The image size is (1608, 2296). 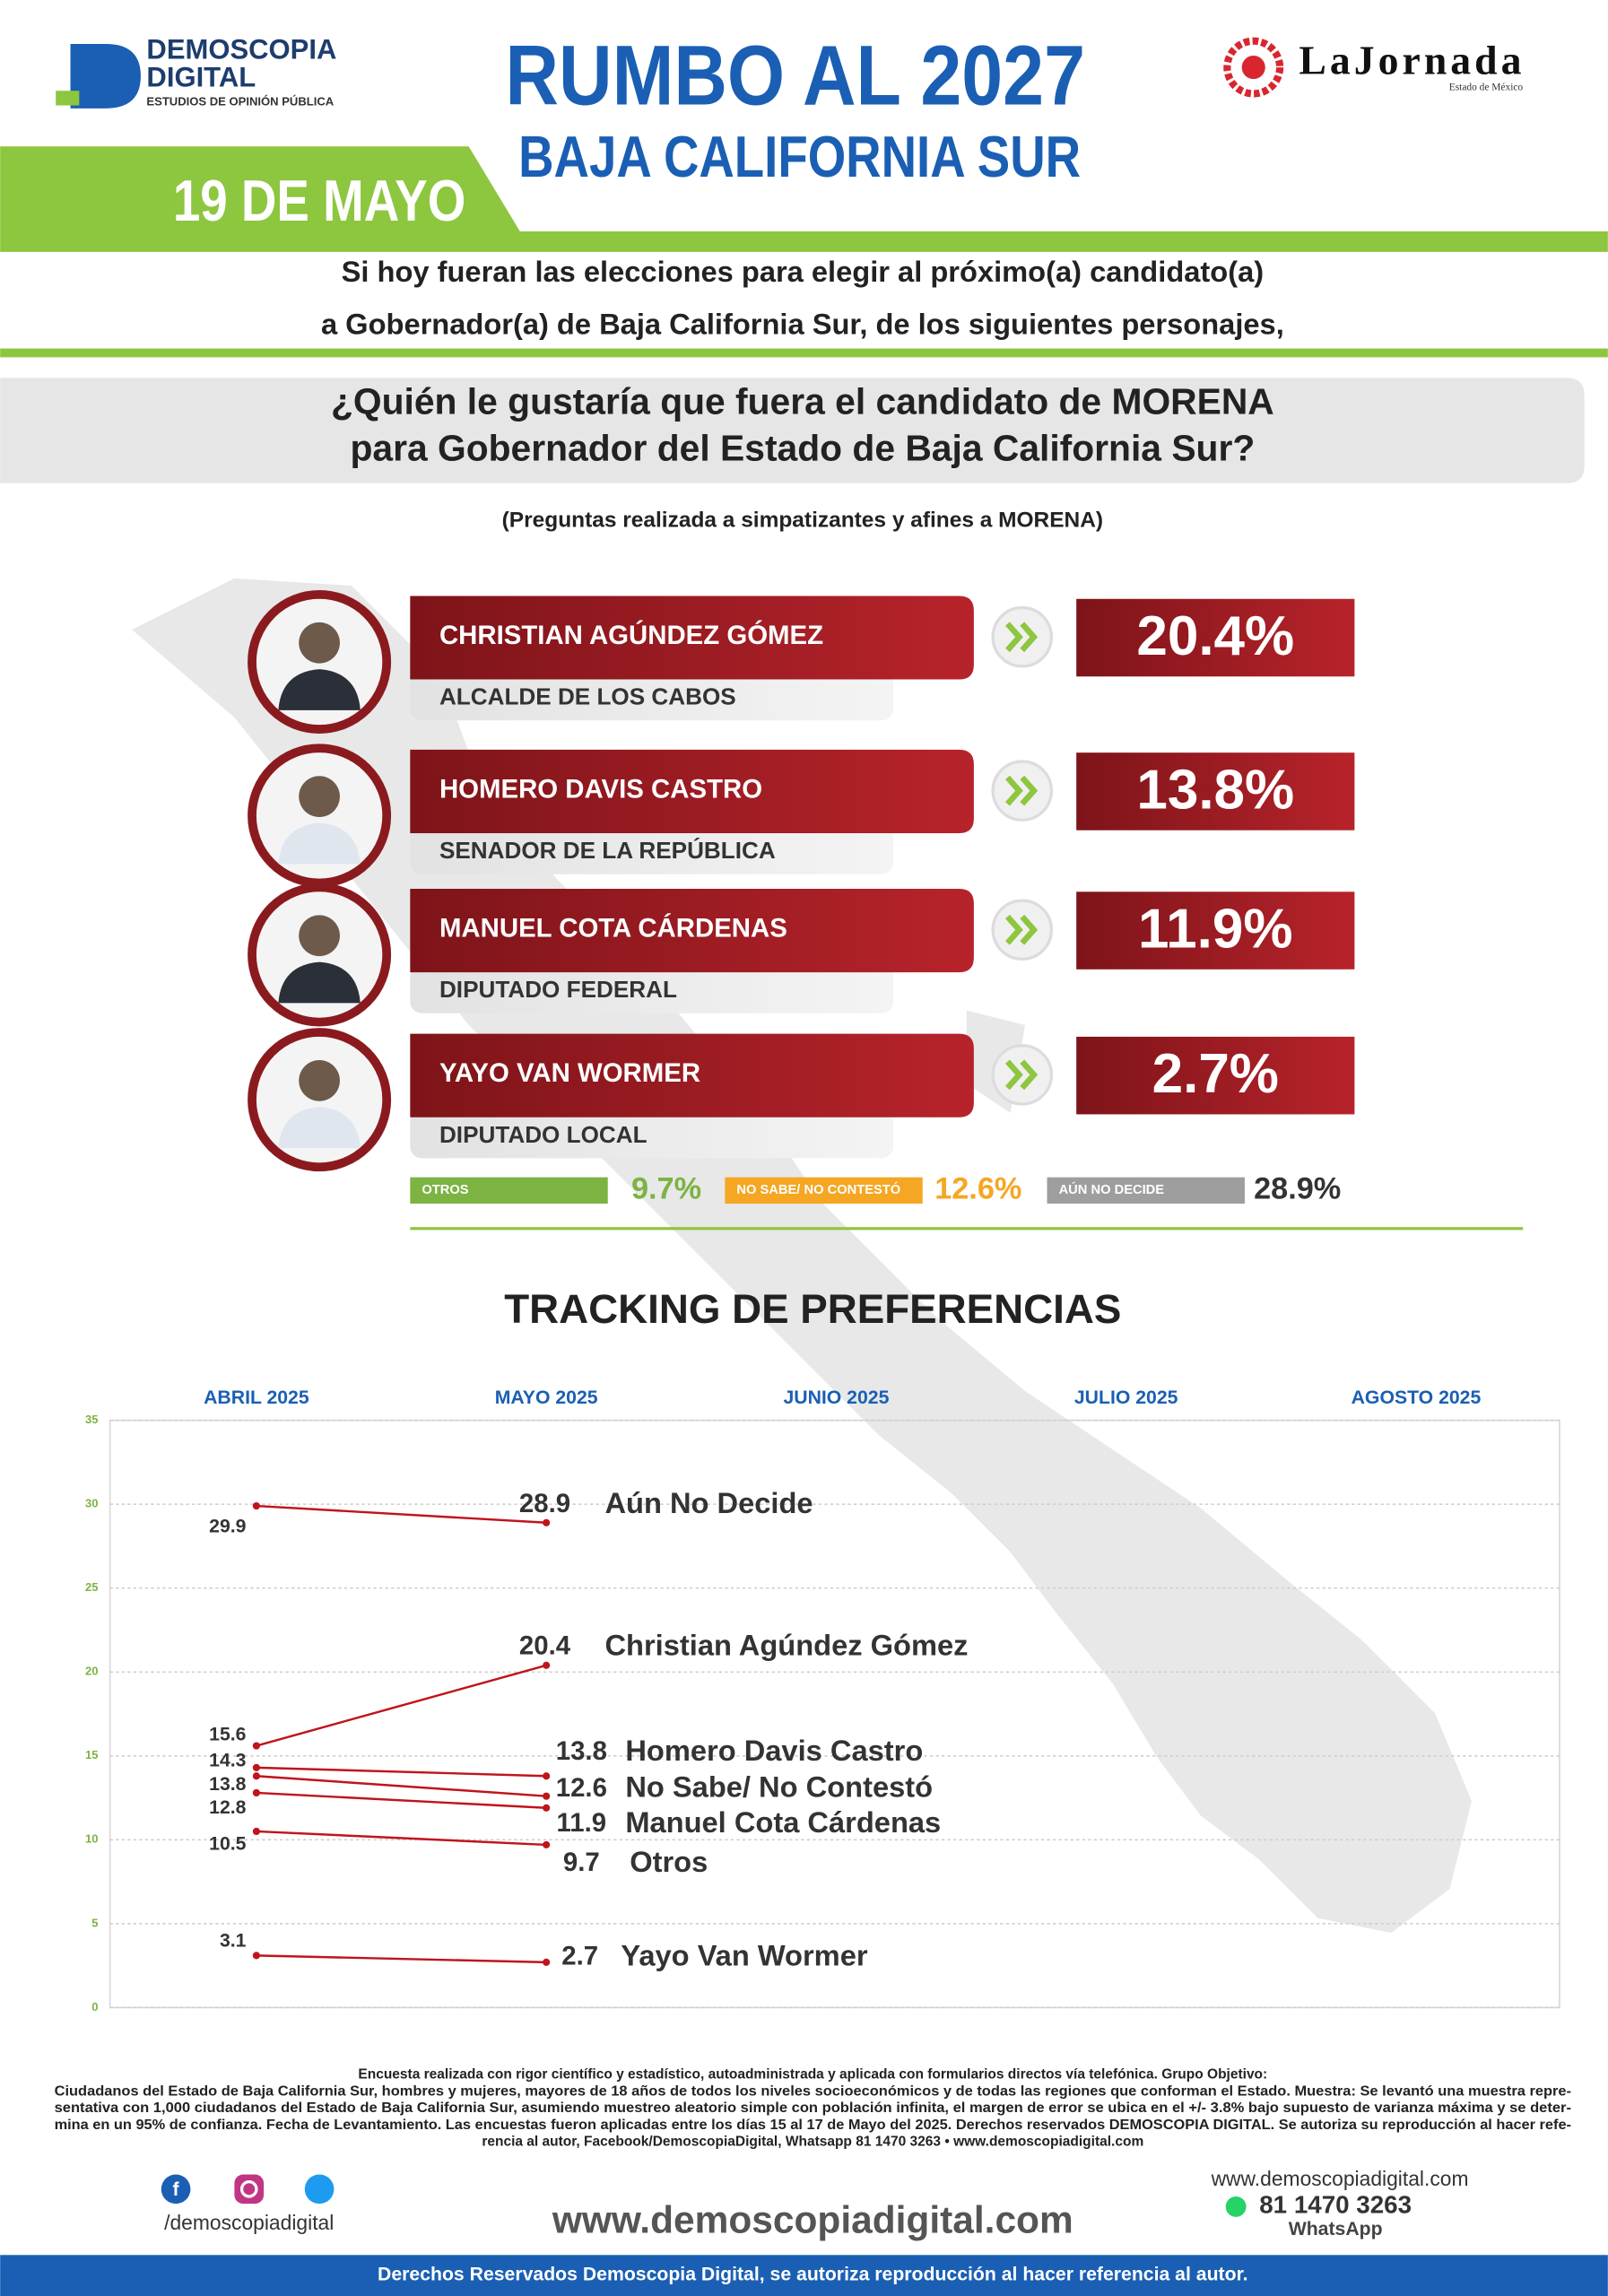 I want to click on twitter-icon, so click(x=319, y=2189).